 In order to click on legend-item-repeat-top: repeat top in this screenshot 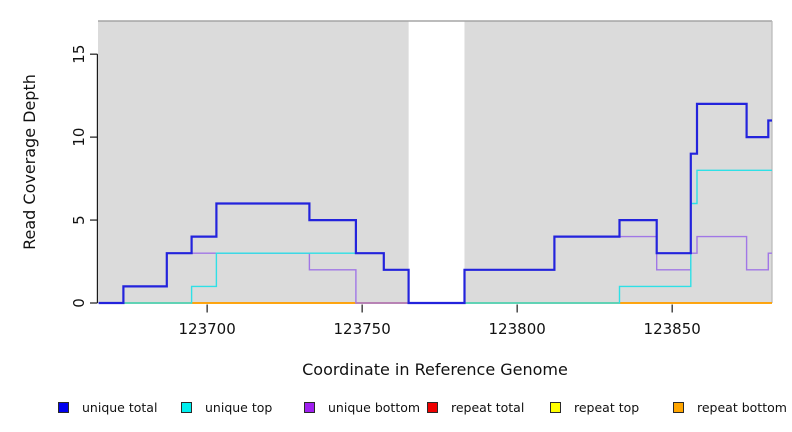, I will do `click(594, 407)`.